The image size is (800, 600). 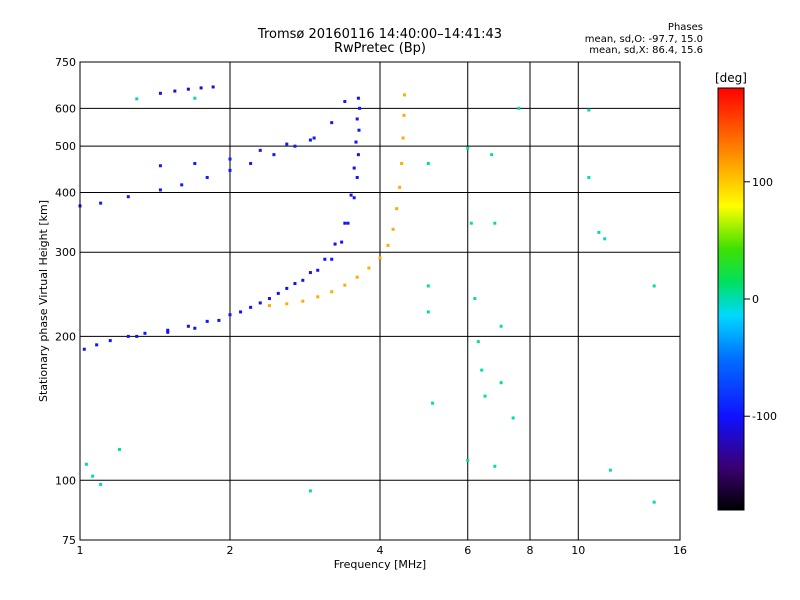 I want to click on y-tick-label: 300, so click(x=65, y=252).